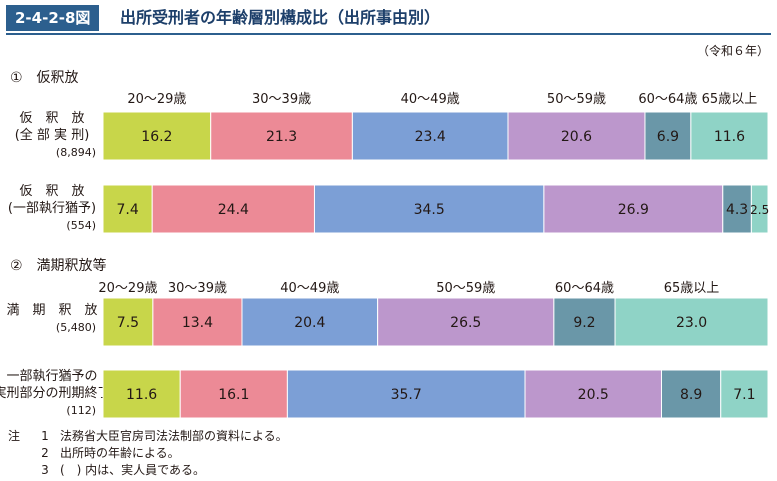  I want to click on data-label: 9.2, so click(584, 323).